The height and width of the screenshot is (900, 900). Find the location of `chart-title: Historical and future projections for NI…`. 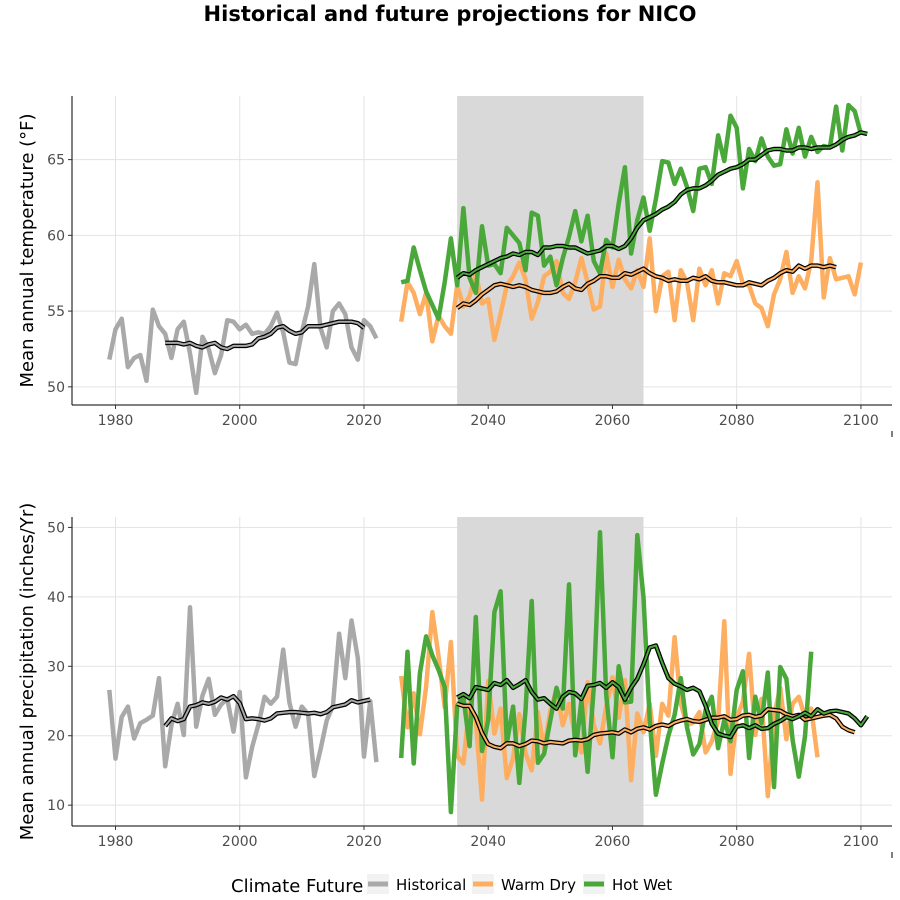

chart-title: Historical and future projections for NI… is located at coordinates (450, 14).